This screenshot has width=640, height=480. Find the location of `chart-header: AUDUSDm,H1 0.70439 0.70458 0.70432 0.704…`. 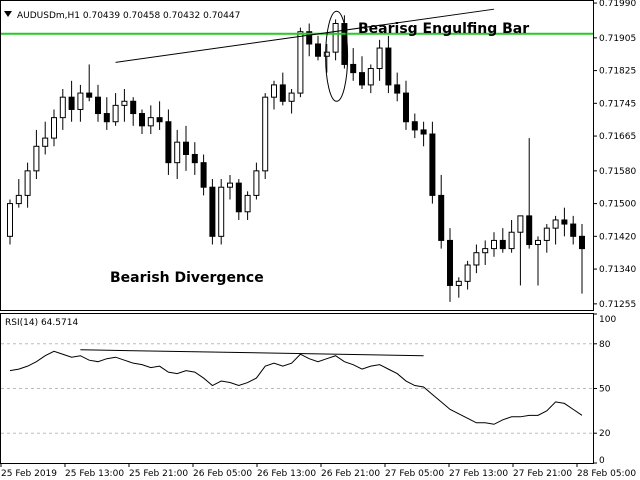

chart-header: AUDUSDm,H1 0.70439 0.70458 0.70432 0.704… is located at coordinates (128, 16).